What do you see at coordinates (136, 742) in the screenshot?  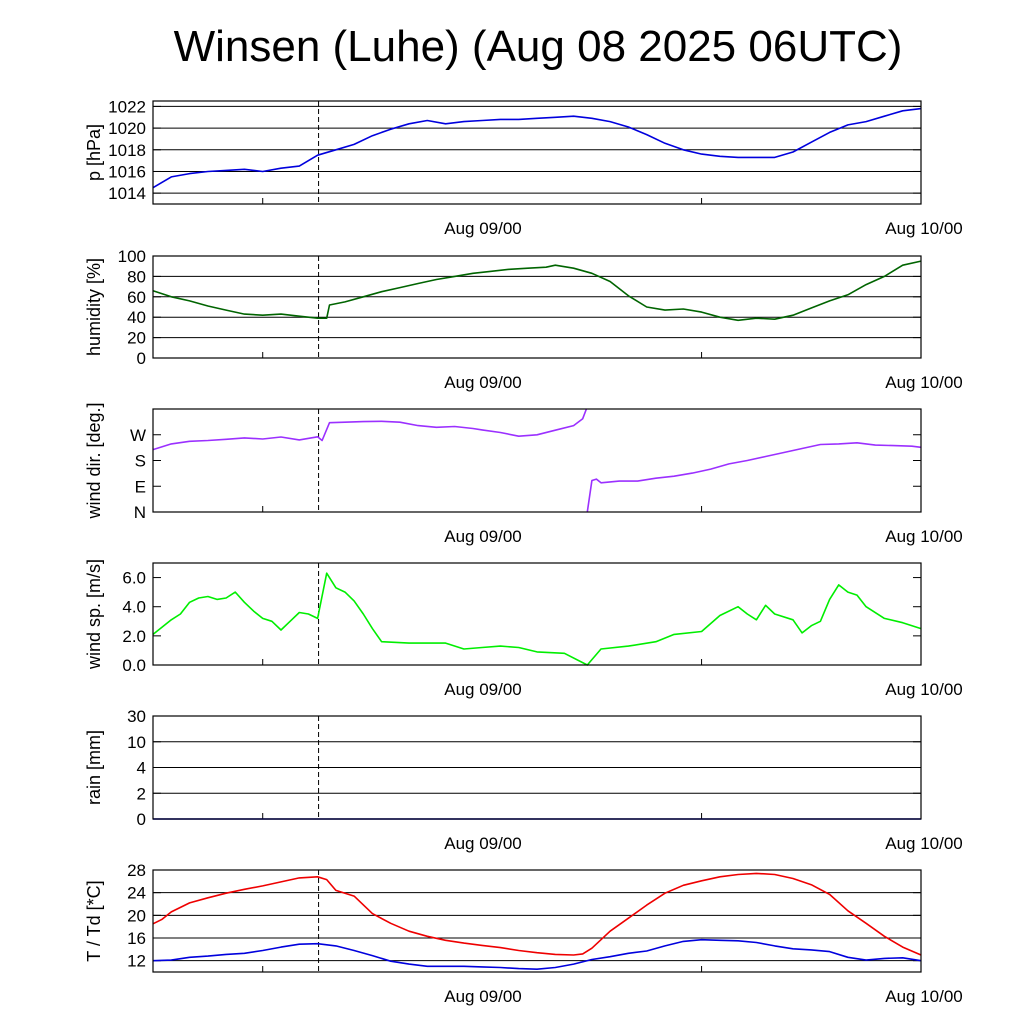 I see `ytick-label-4-3: 10` at bounding box center [136, 742].